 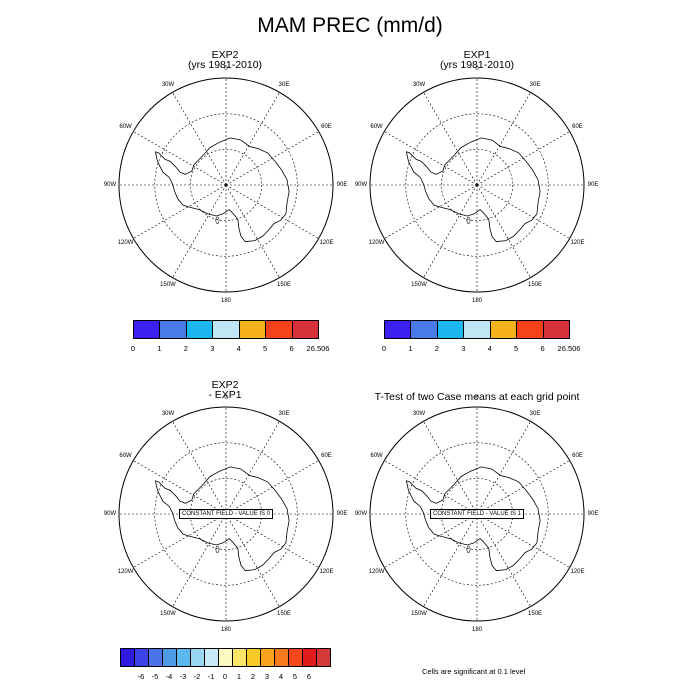 I want to click on panel-1-title-line1: EXP2, so click(x=225, y=55).